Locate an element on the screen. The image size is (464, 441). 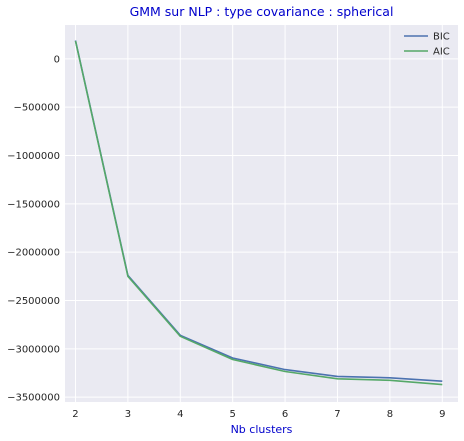
x-axis-ticks: 2 3 4 5 6 7 8 9 is located at coordinates (258, 414).